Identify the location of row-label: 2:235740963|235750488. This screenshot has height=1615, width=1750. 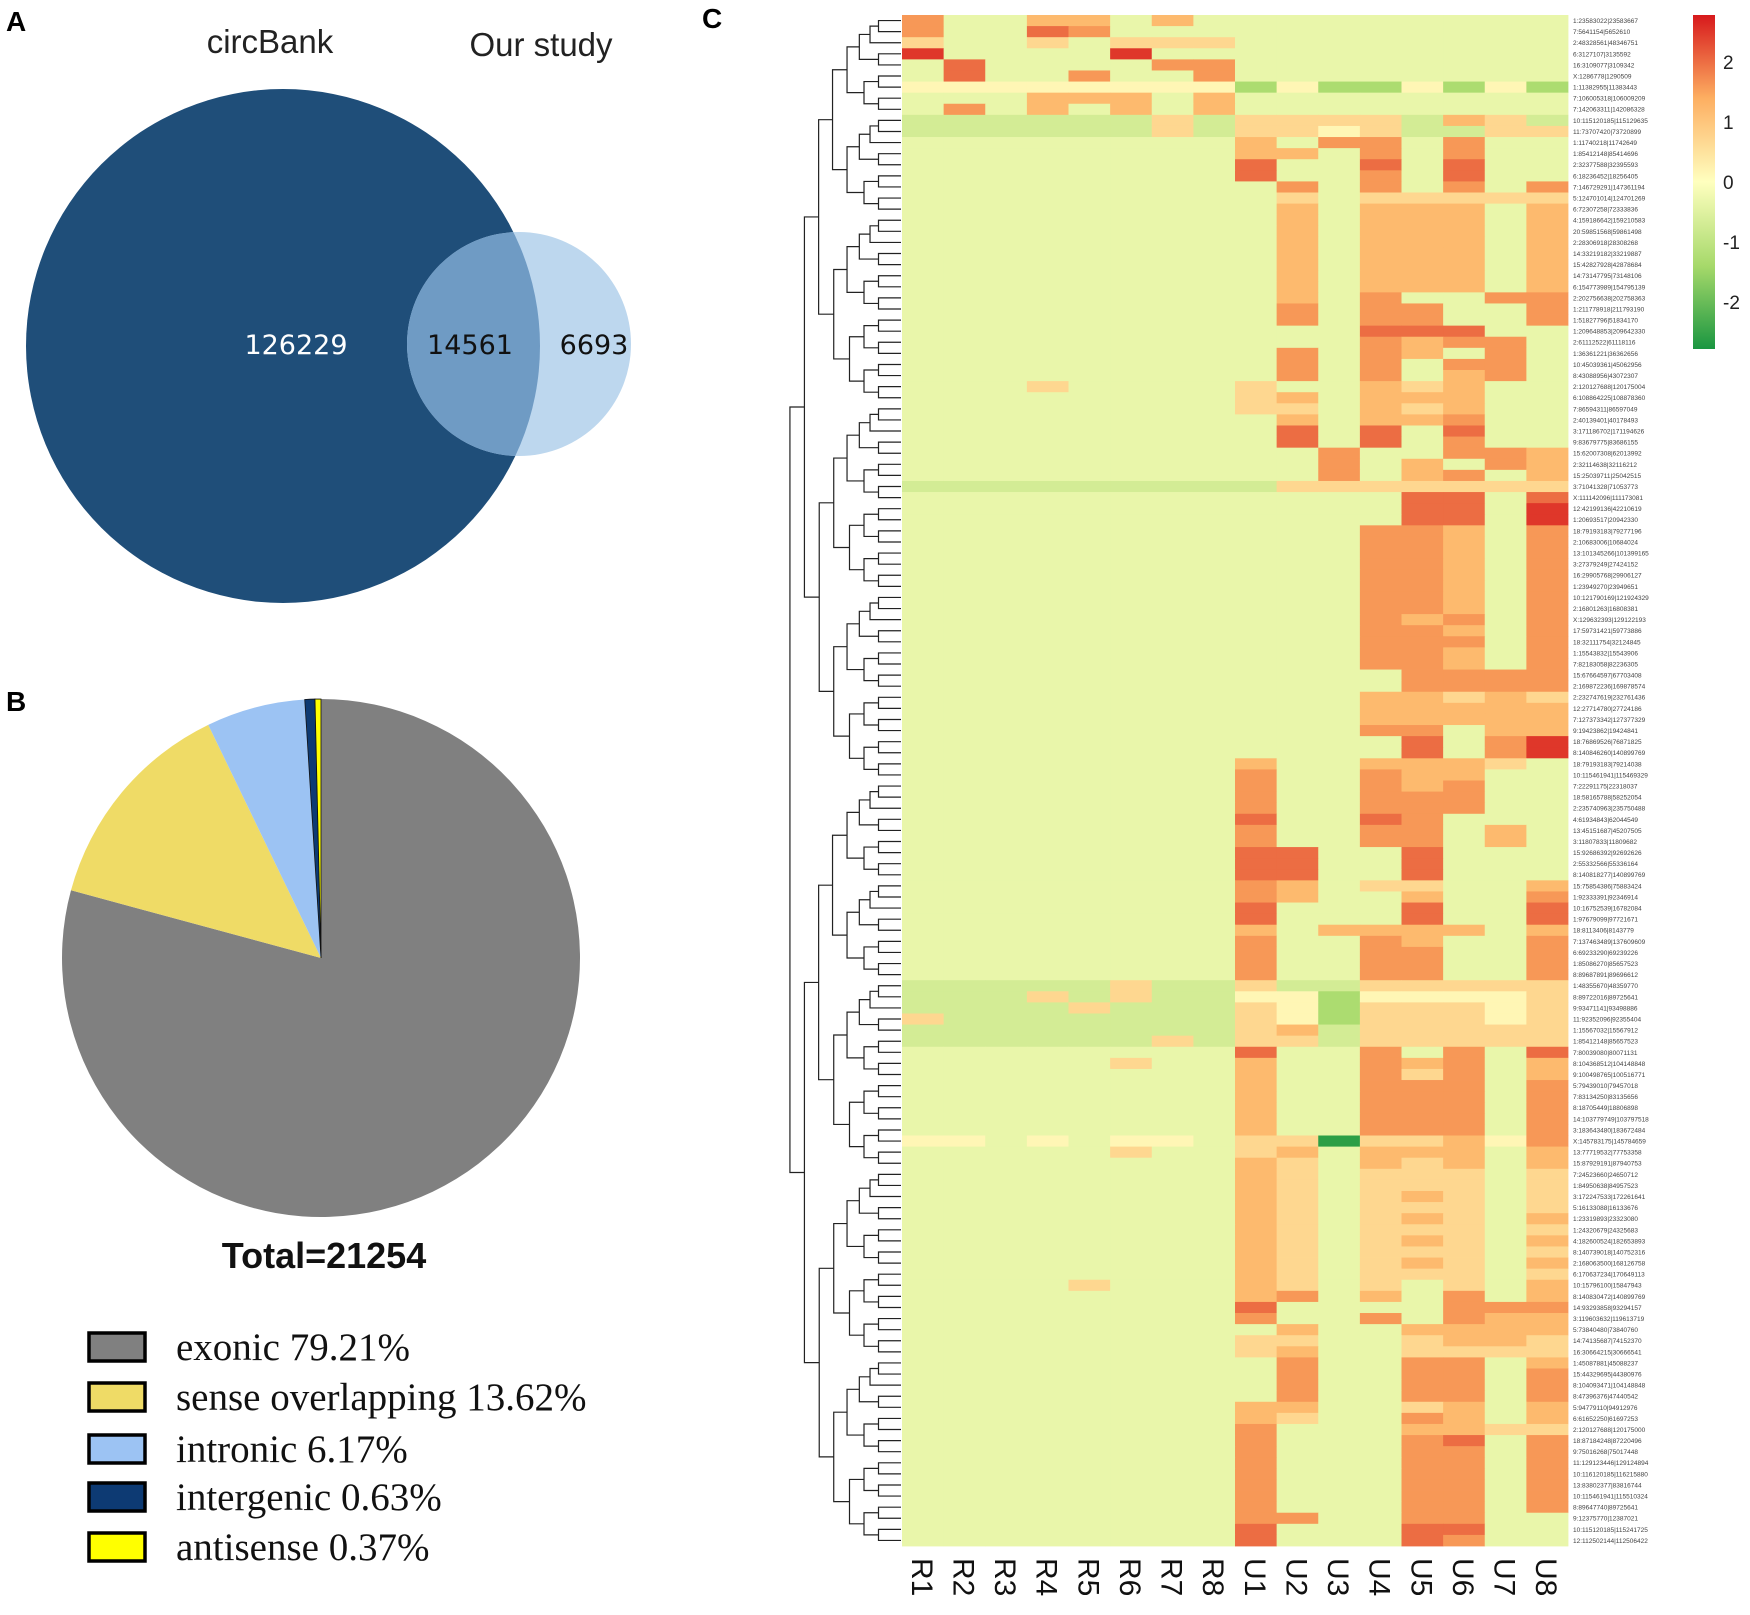
(1609, 809).